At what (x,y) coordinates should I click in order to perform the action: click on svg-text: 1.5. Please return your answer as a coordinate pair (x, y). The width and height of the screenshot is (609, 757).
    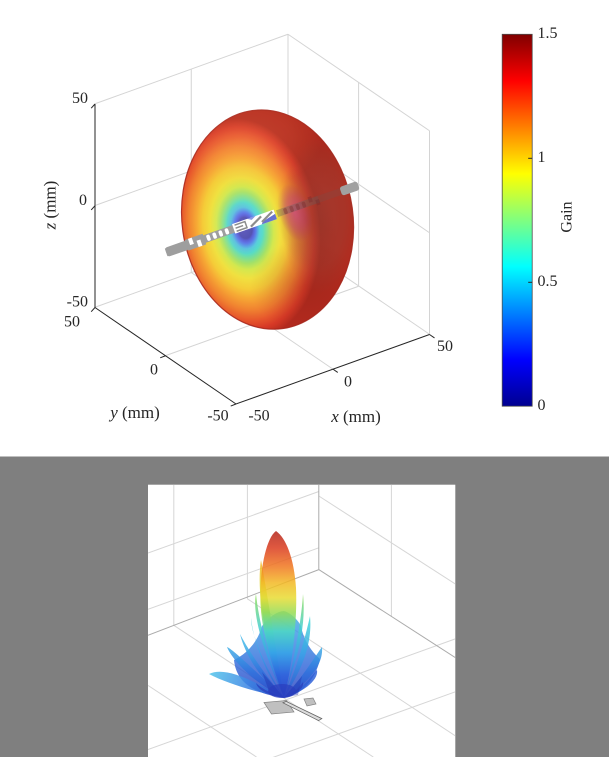
    Looking at the image, I should click on (548, 33).